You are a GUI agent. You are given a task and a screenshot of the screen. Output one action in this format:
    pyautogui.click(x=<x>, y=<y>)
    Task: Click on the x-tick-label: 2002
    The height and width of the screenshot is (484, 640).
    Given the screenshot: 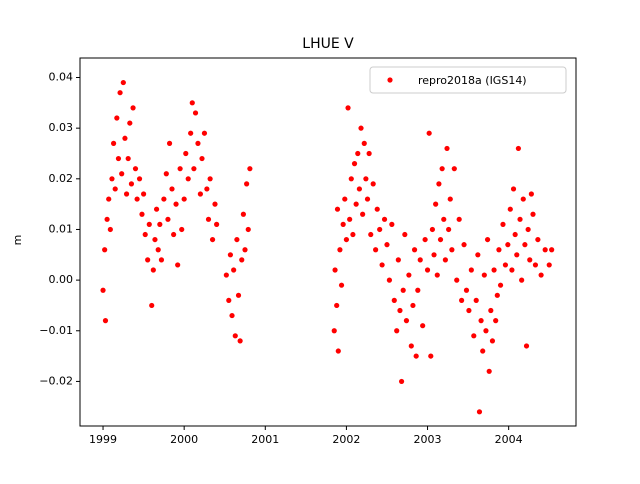 What is the action you would take?
    pyautogui.click(x=346, y=439)
    